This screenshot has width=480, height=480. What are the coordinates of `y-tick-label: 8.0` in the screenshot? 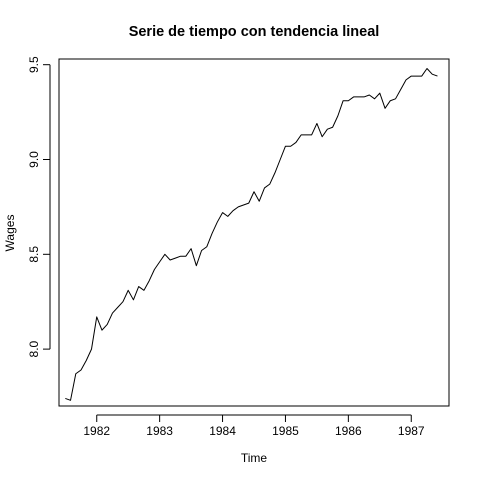 It's located at (34, 348).